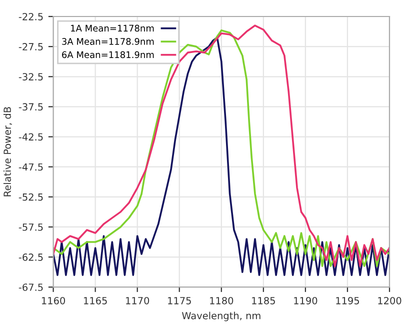 The image size is (410, 330). Describe the element at coordinates (30, 227) in the screenshot. I see `y-tick-label: -57.5` at that location.